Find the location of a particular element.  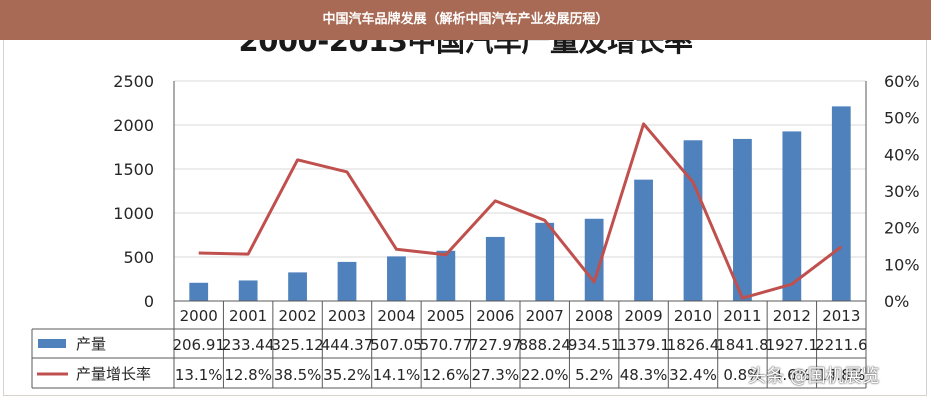

x-tick-label: 2001 is located at coordinates (248, 316).